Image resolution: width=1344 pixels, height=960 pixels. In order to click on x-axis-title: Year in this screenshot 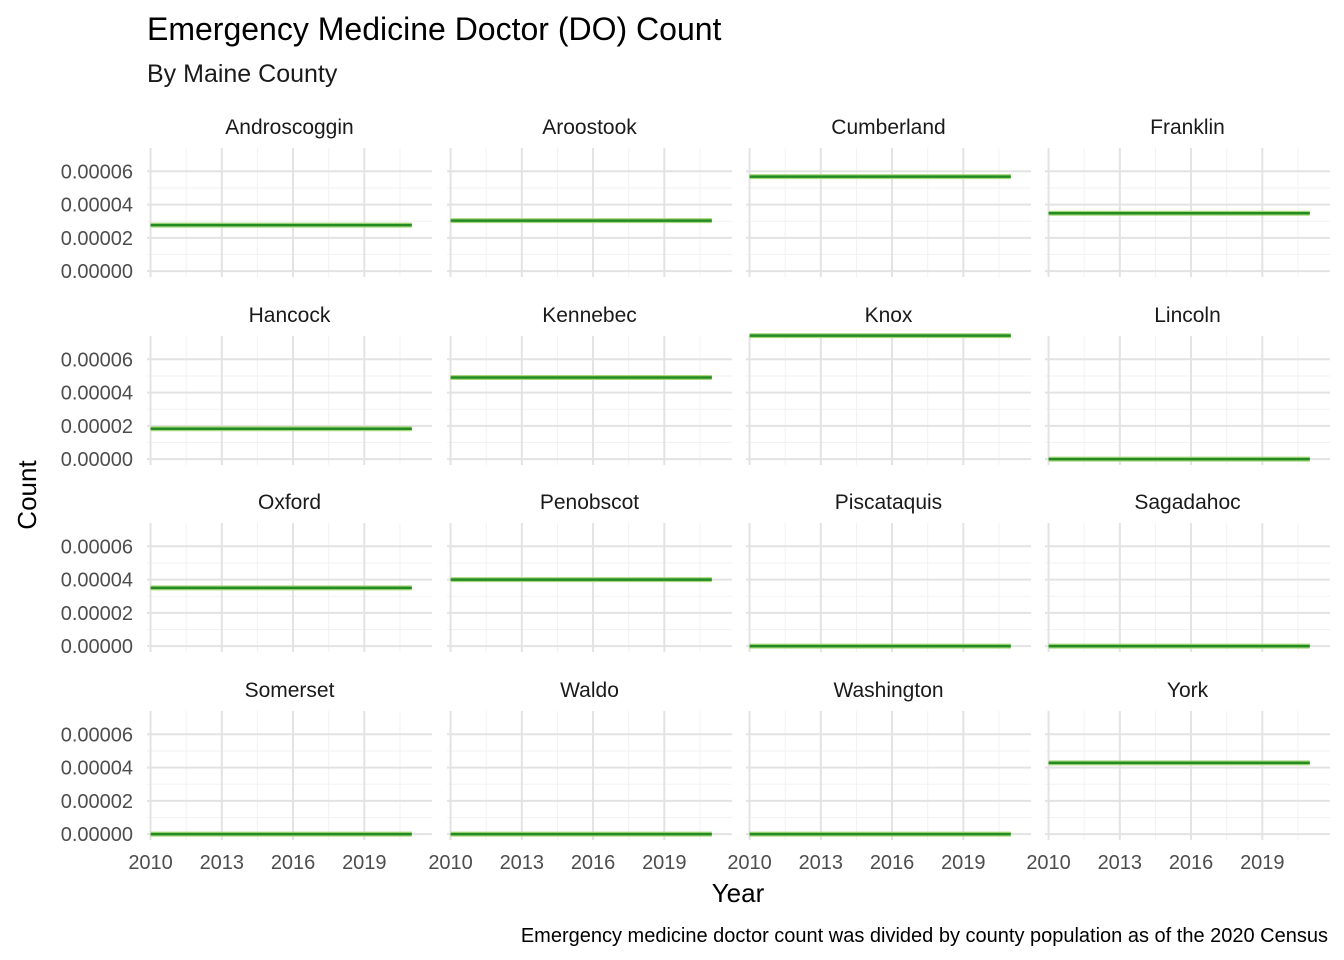, I will do `click(738, 893)`.